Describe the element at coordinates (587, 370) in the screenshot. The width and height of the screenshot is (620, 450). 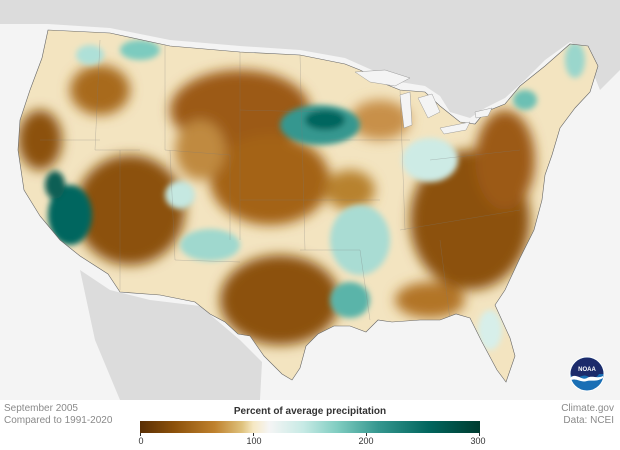
I see `noaa-logo-text: NOAA` at that location.